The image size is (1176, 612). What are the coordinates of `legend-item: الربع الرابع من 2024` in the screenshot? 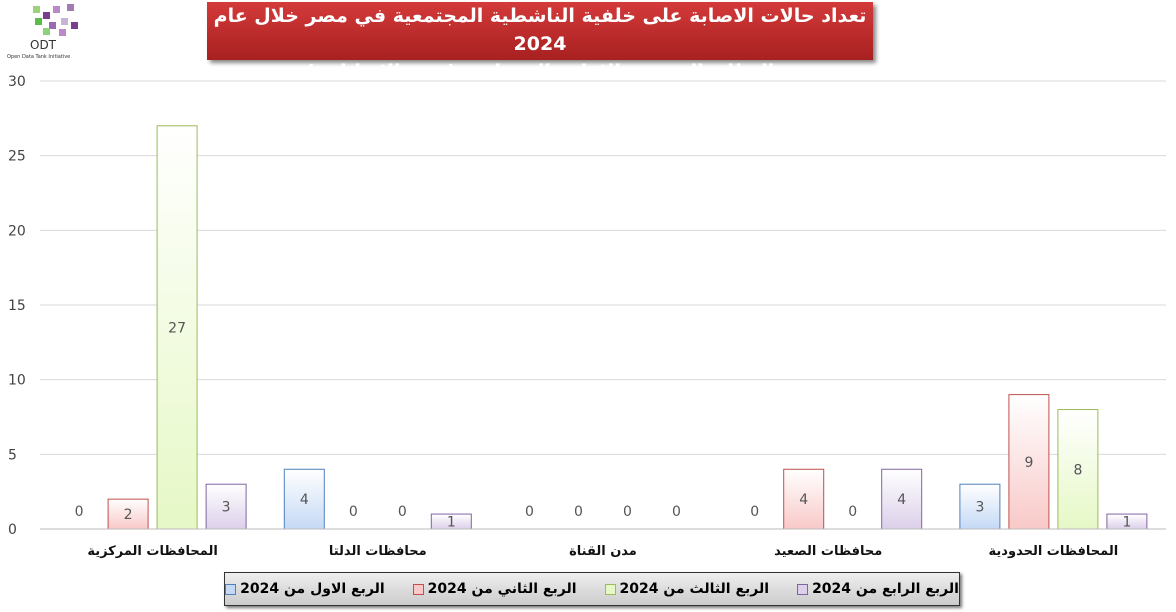 It's located at (878, 589).